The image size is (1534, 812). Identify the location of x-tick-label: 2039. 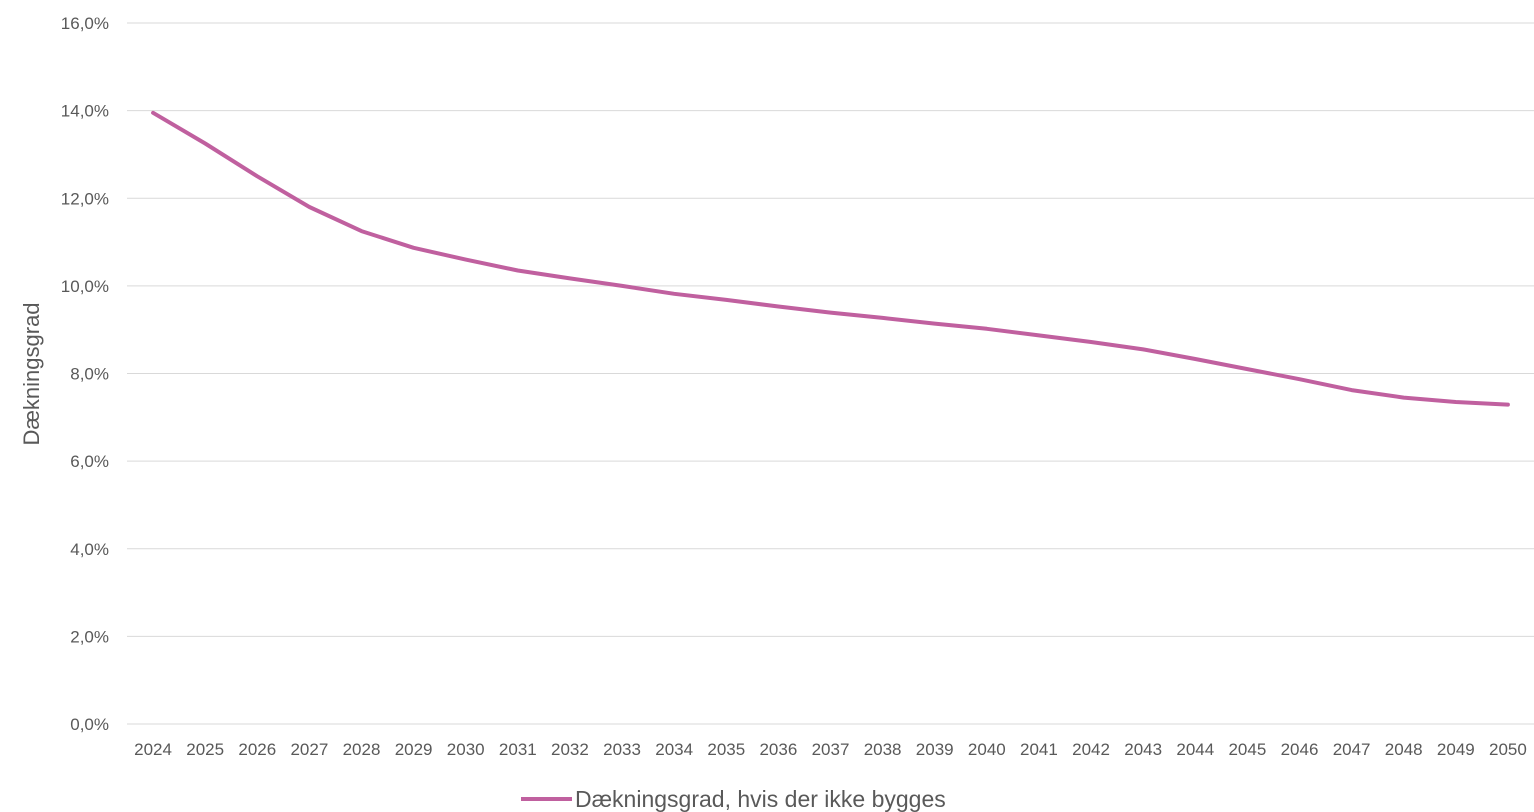
(935, 749).